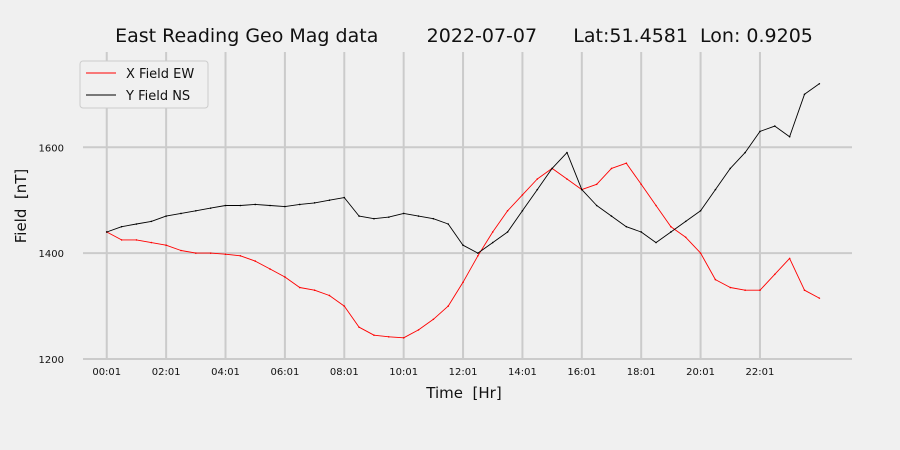 The image size is (900, 450). Describe the element at coordinates (522, 372) in the screenshot. I see `x-tick-label: 14:01` at that location.